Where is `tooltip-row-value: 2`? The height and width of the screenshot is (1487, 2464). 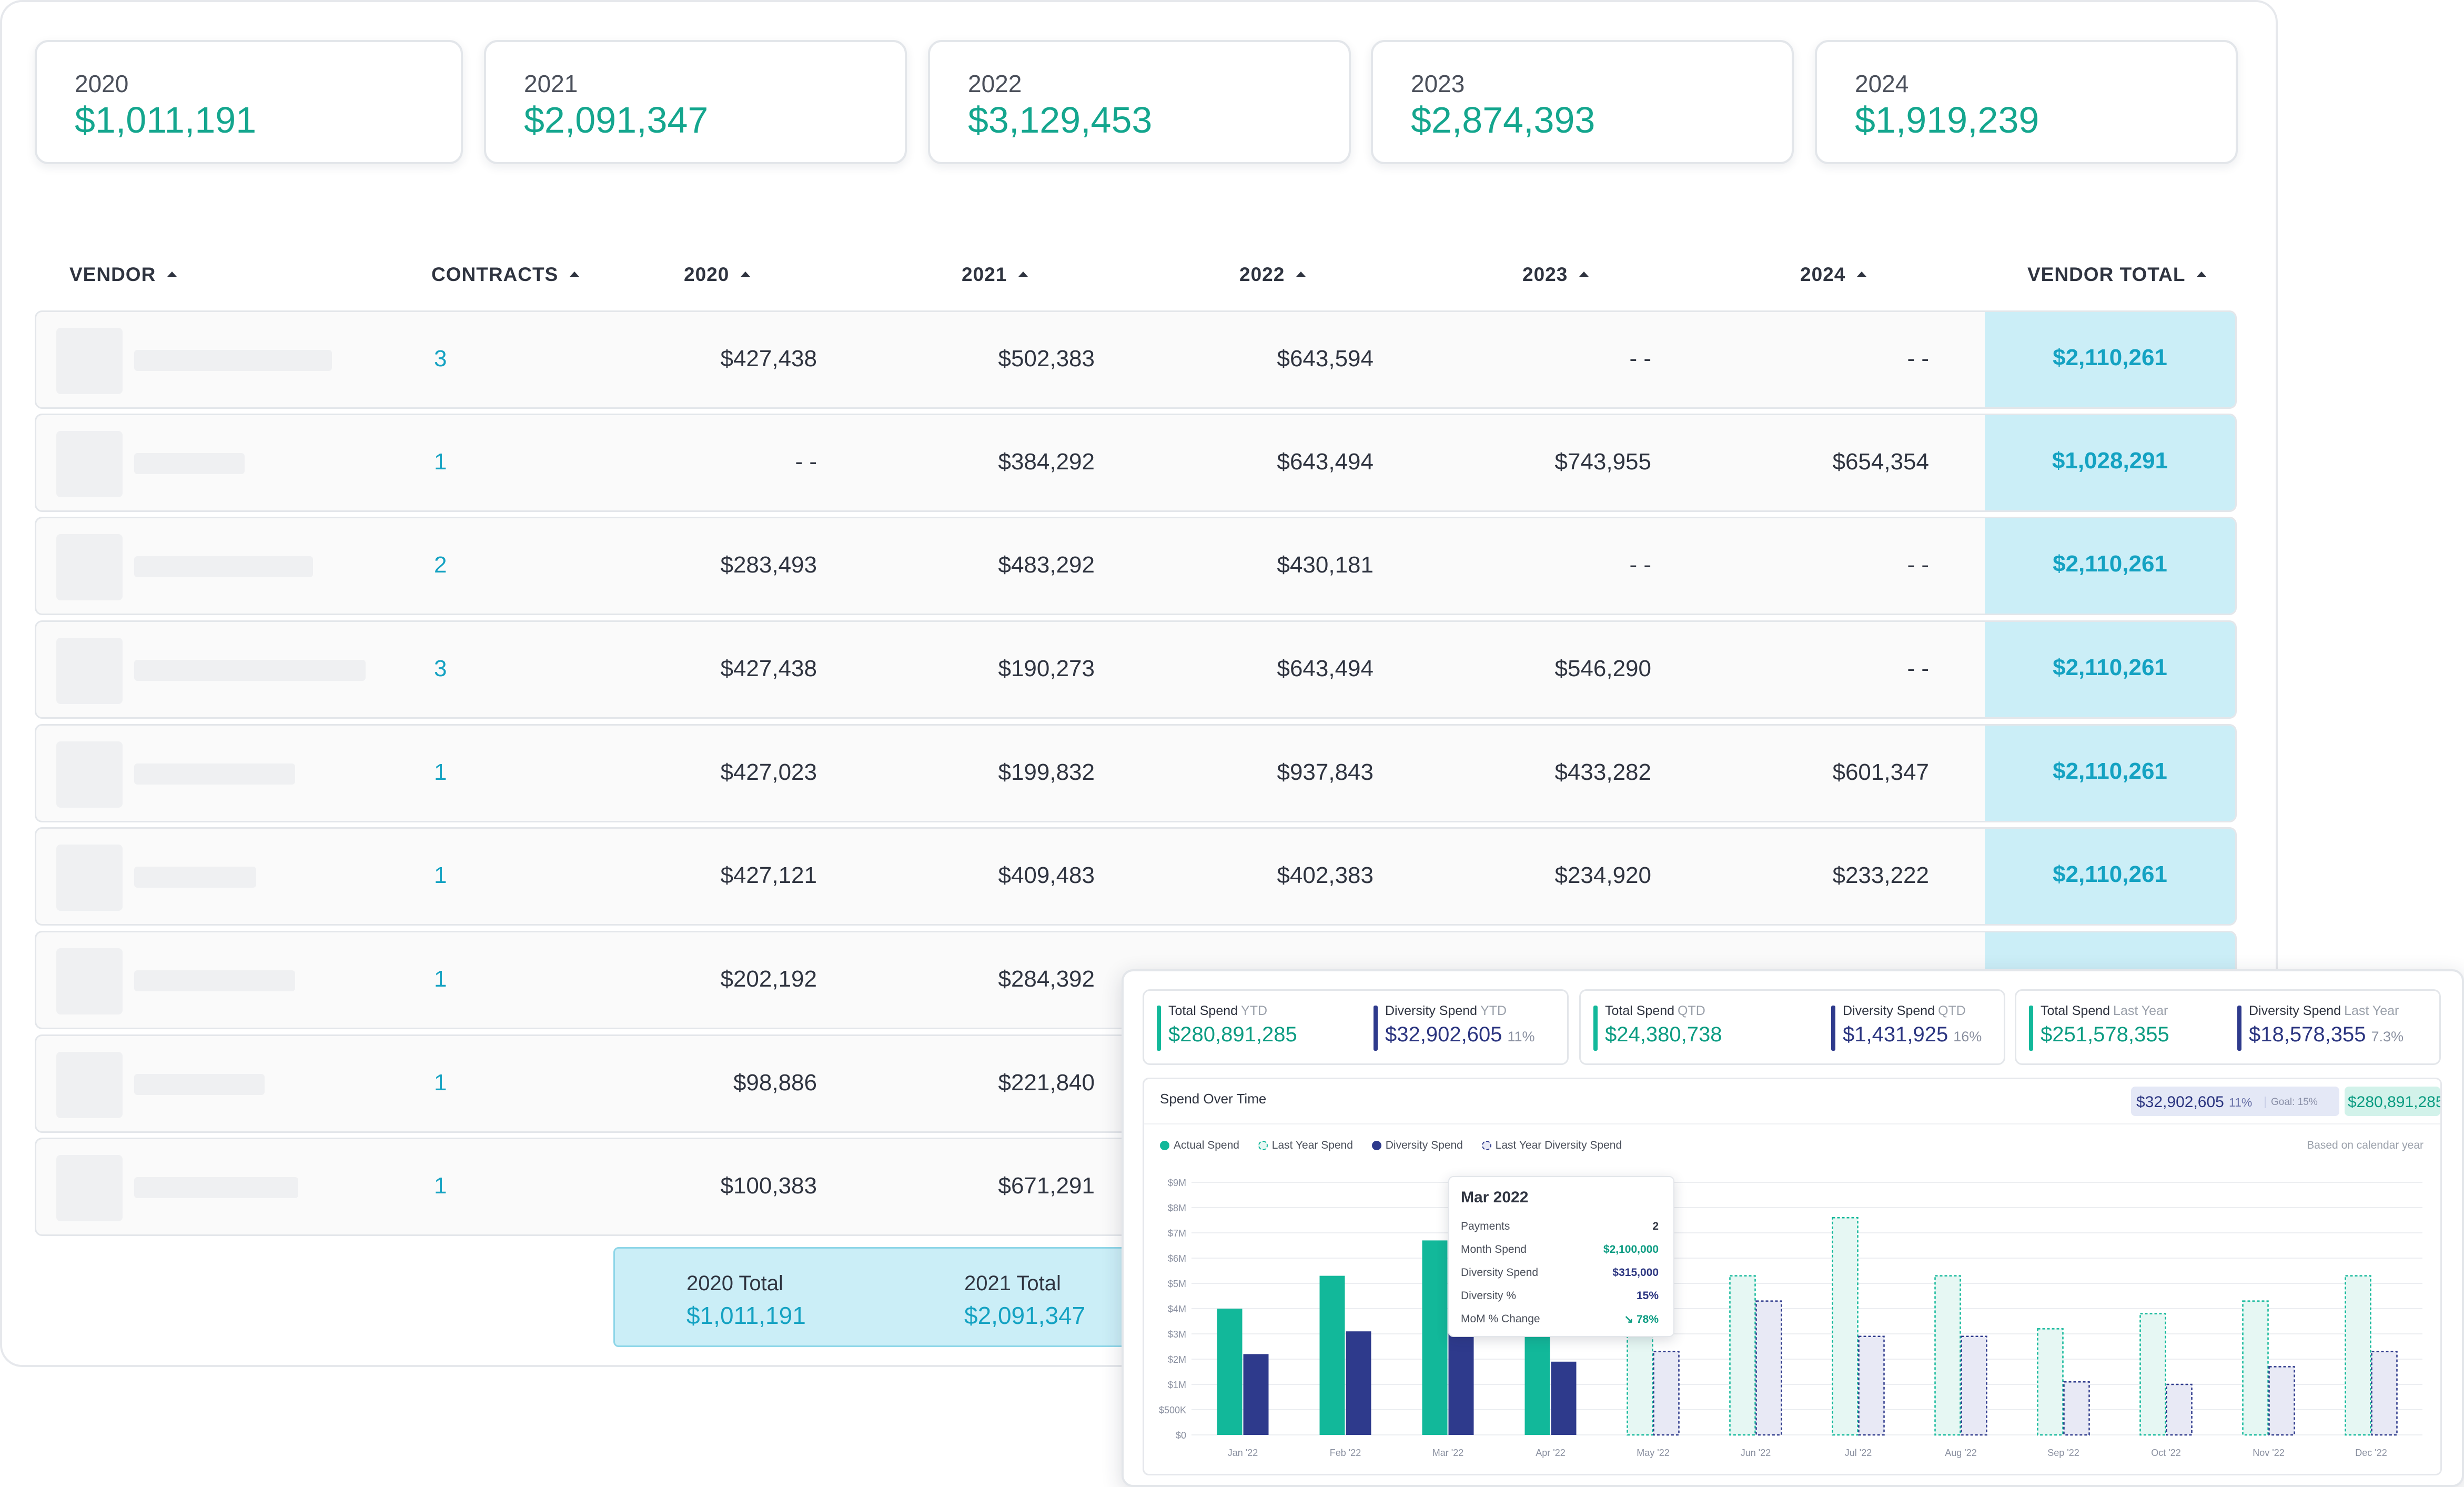
tooltip-row-value: 2 is located at coordinates (1656, 1226).